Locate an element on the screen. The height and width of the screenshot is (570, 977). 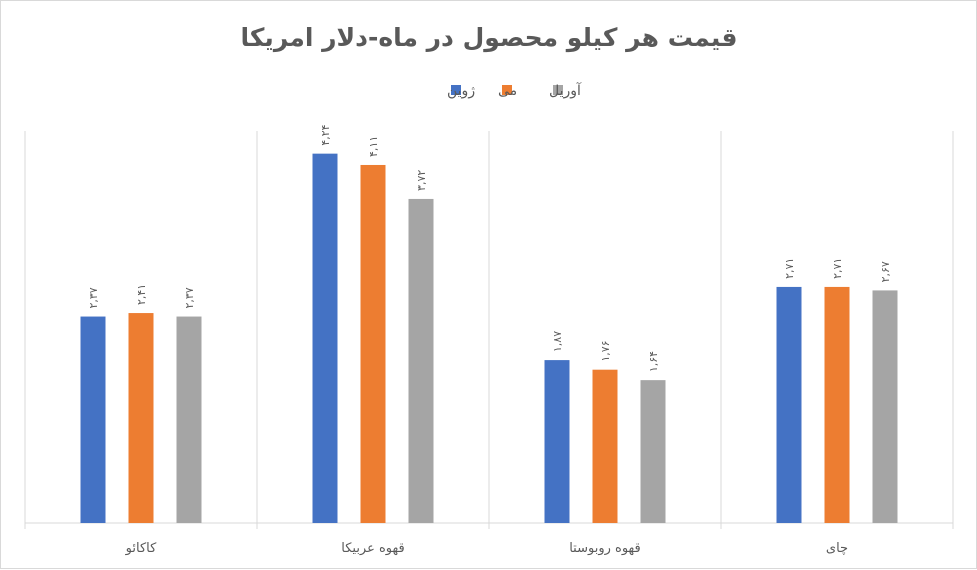
data-label: ۲,۴۱ is located at coordinates (141, 294).